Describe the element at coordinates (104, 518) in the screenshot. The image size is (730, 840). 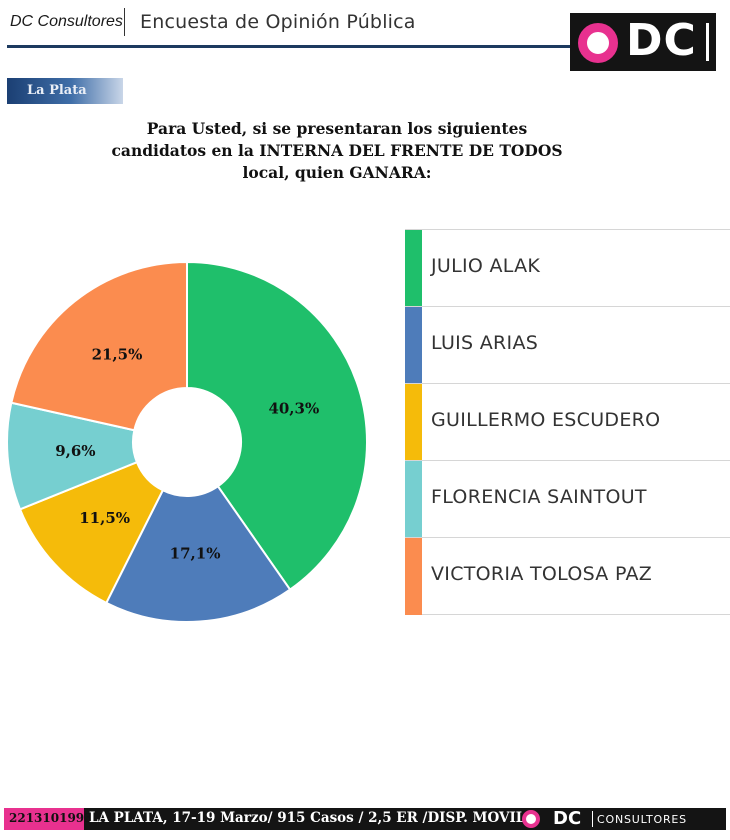
I see `slice-label-2: 11,5%` at that location.